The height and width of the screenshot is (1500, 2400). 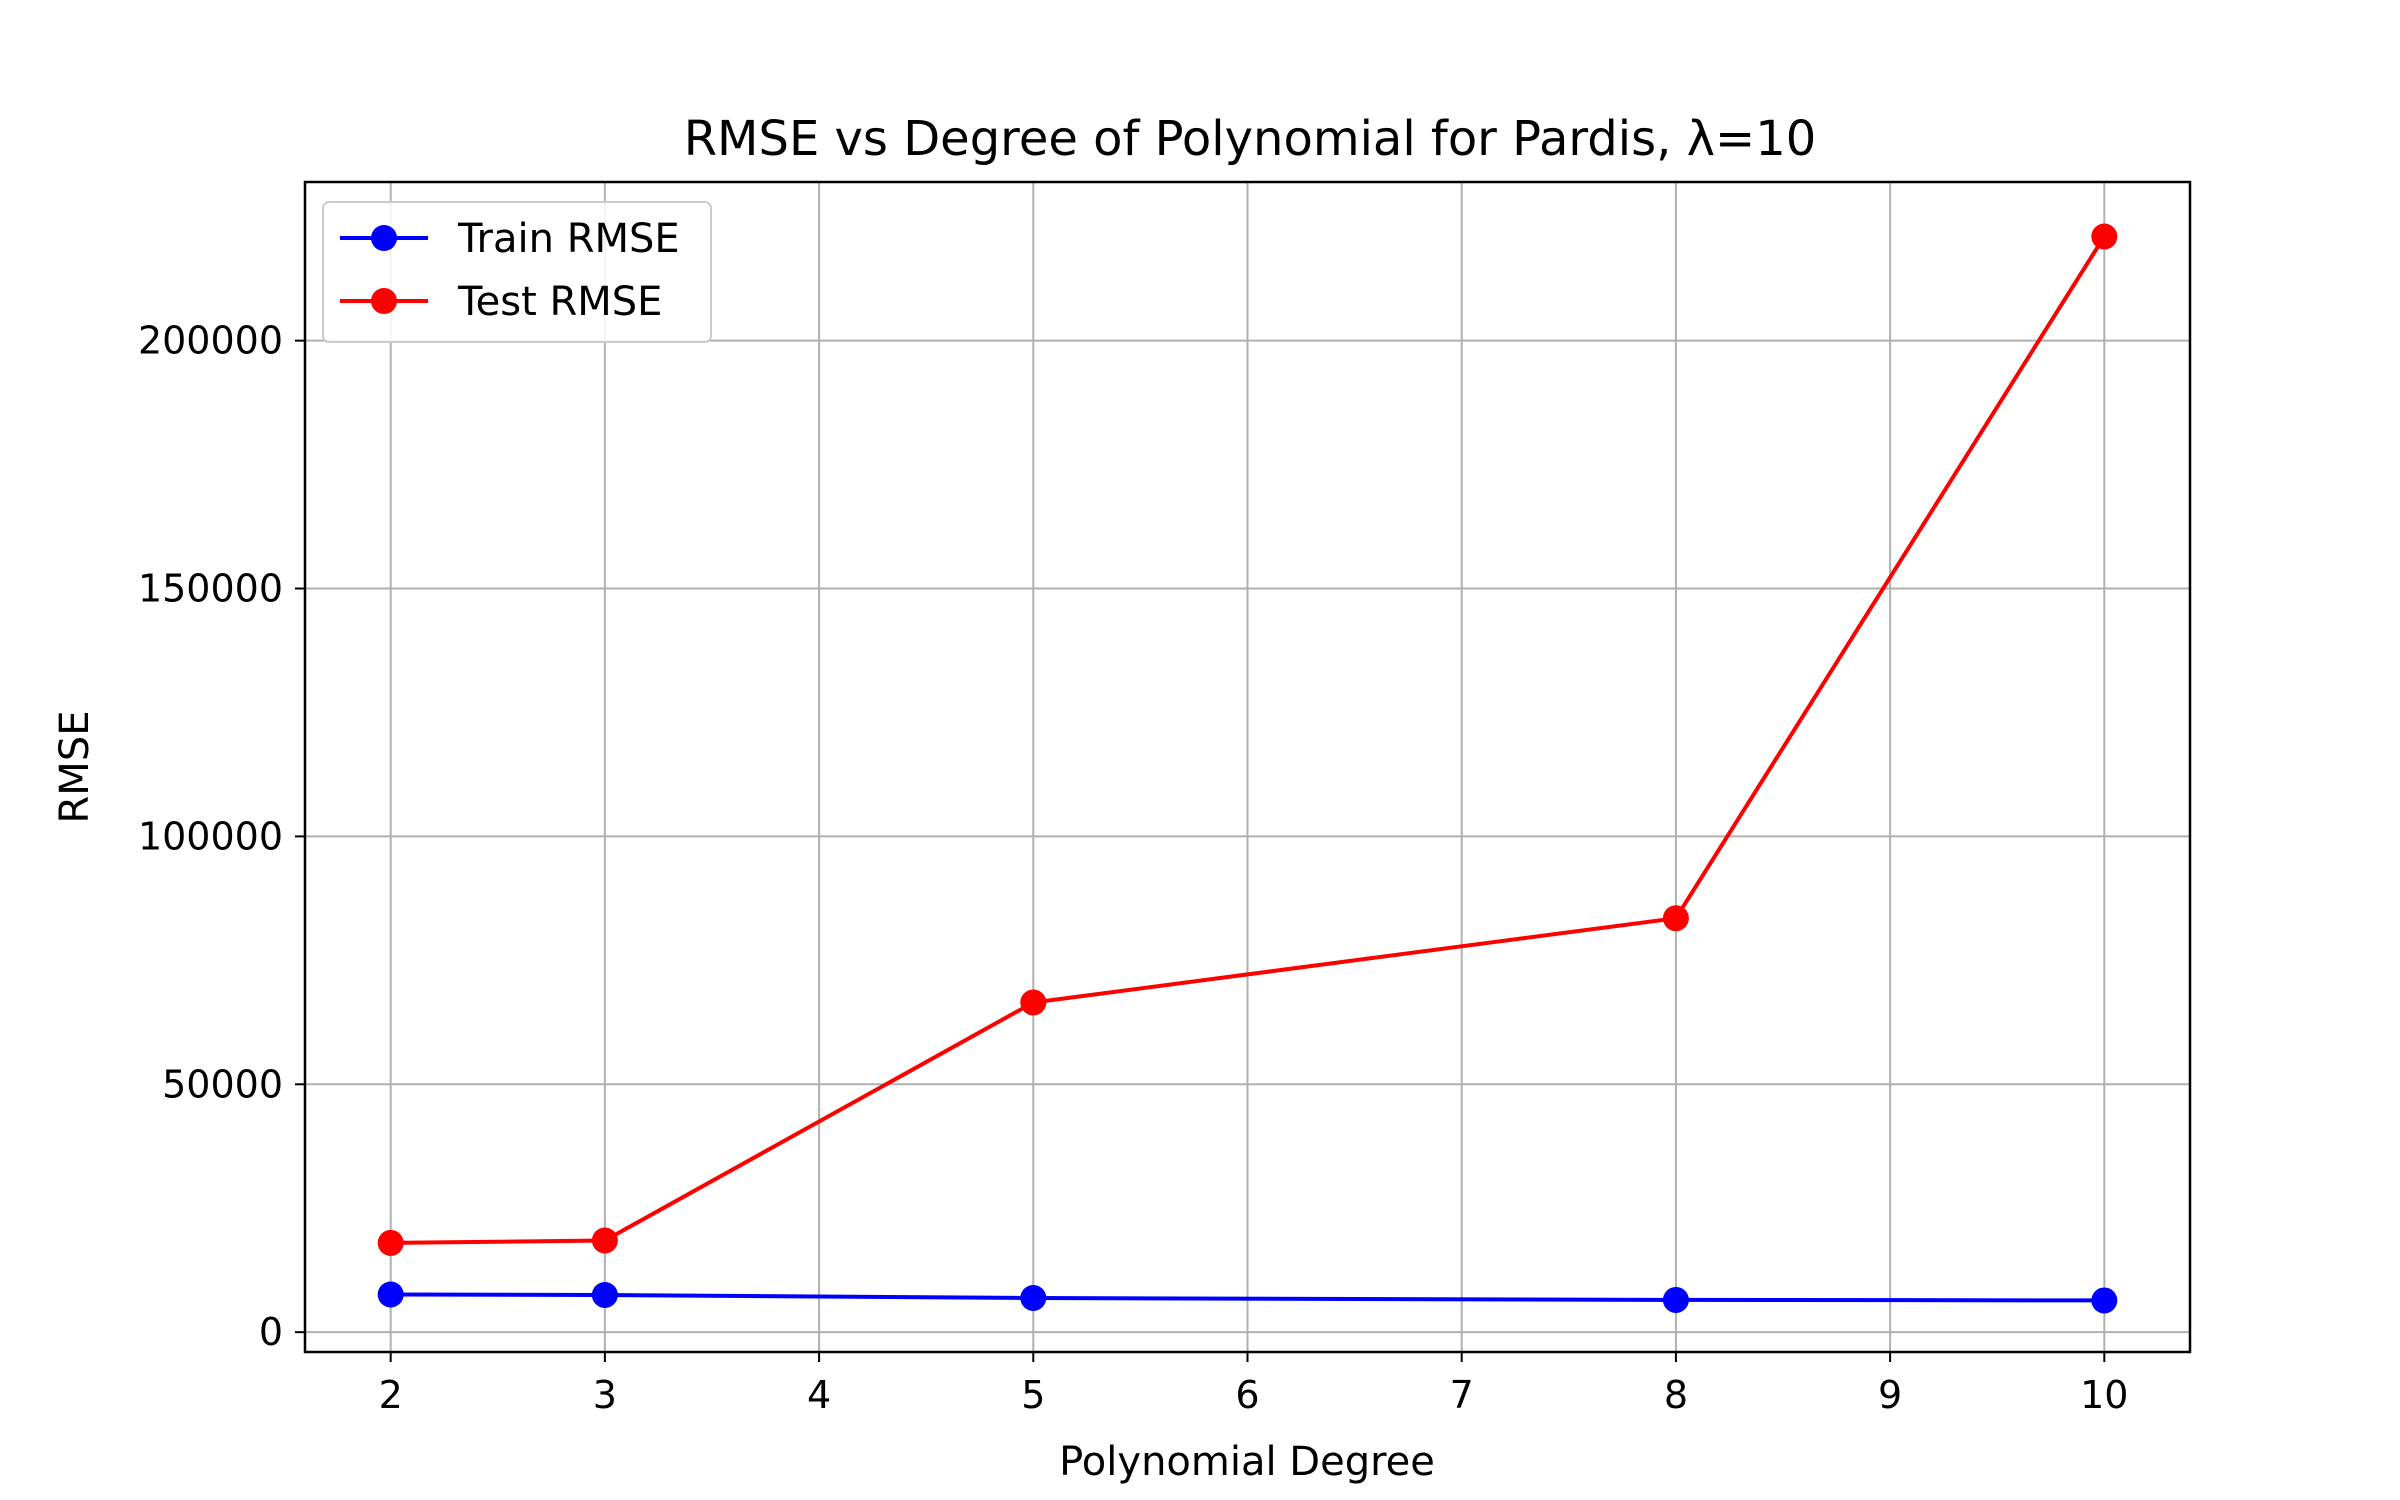 What do you see at coordinates (559, 302) in the screenshot?
I see `legend-label-test-rmse: Test RMSE` at bounding box center [559, 302].